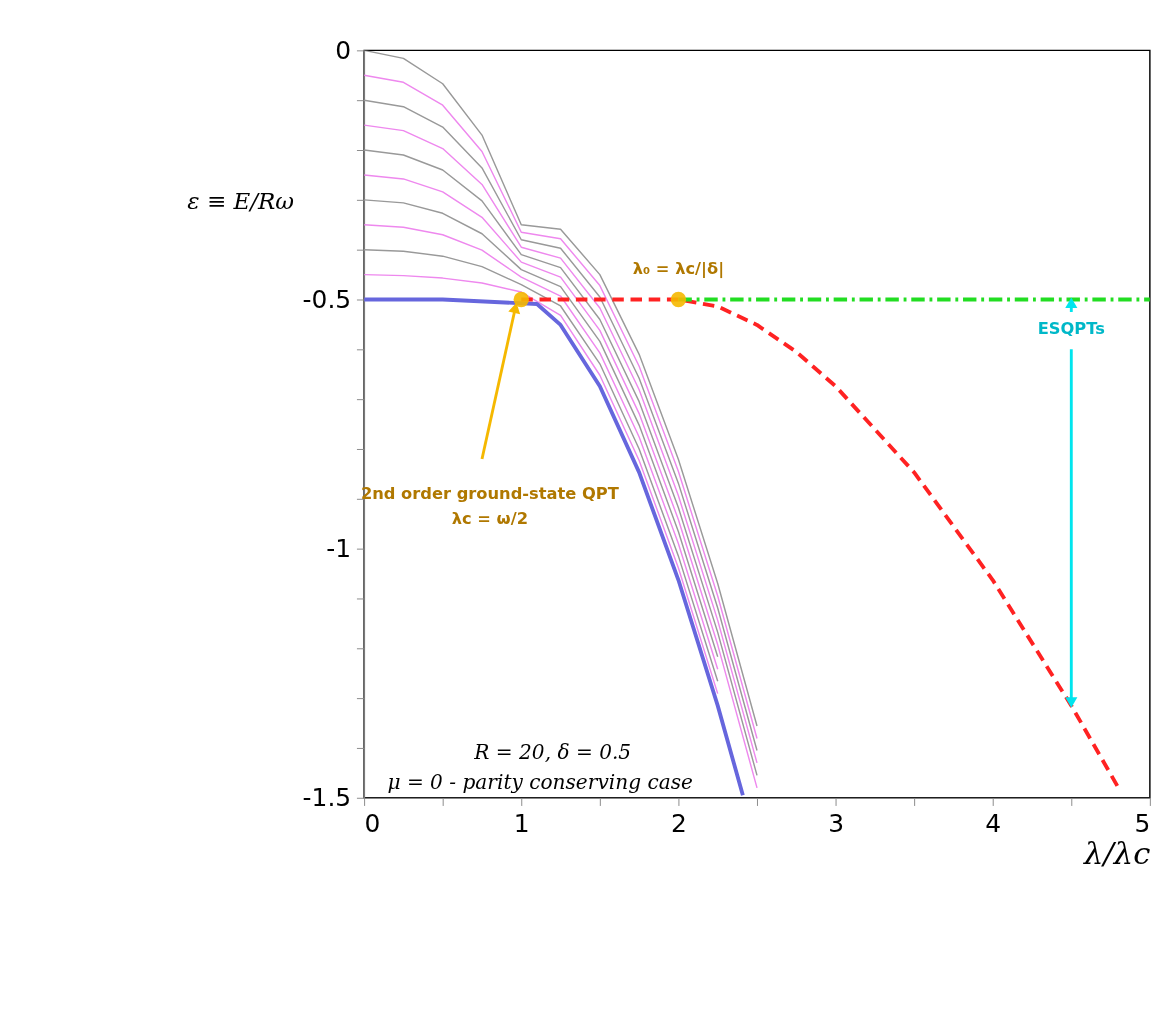  I want to click on annotation: λ₀ = λc/|δ|, so click(678, 269).